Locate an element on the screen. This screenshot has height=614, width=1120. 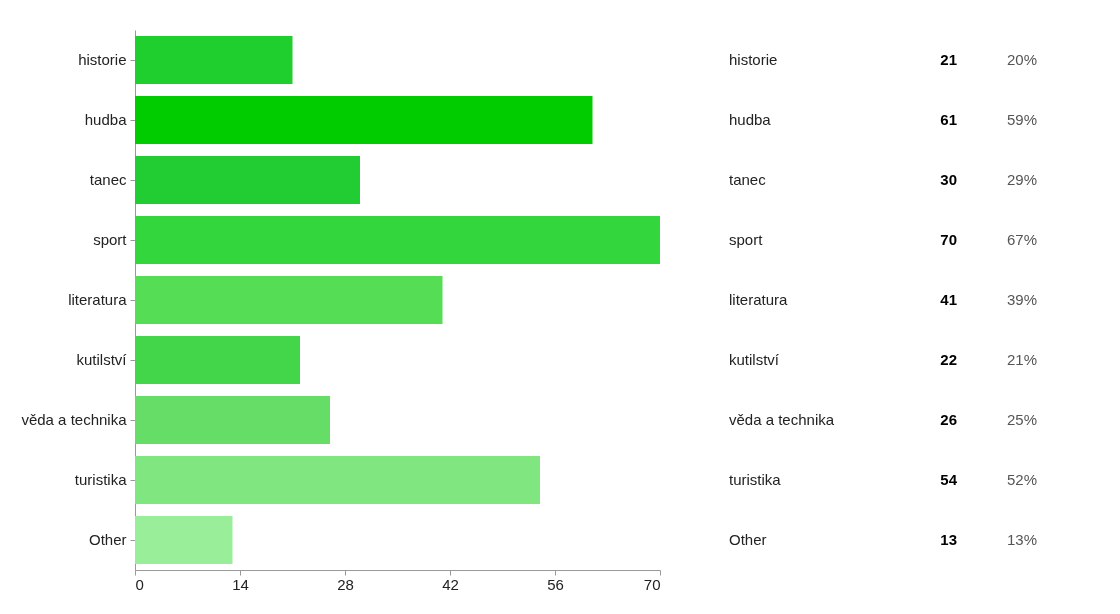
x-tick-label: 28 is located at coordinates (345, 584).